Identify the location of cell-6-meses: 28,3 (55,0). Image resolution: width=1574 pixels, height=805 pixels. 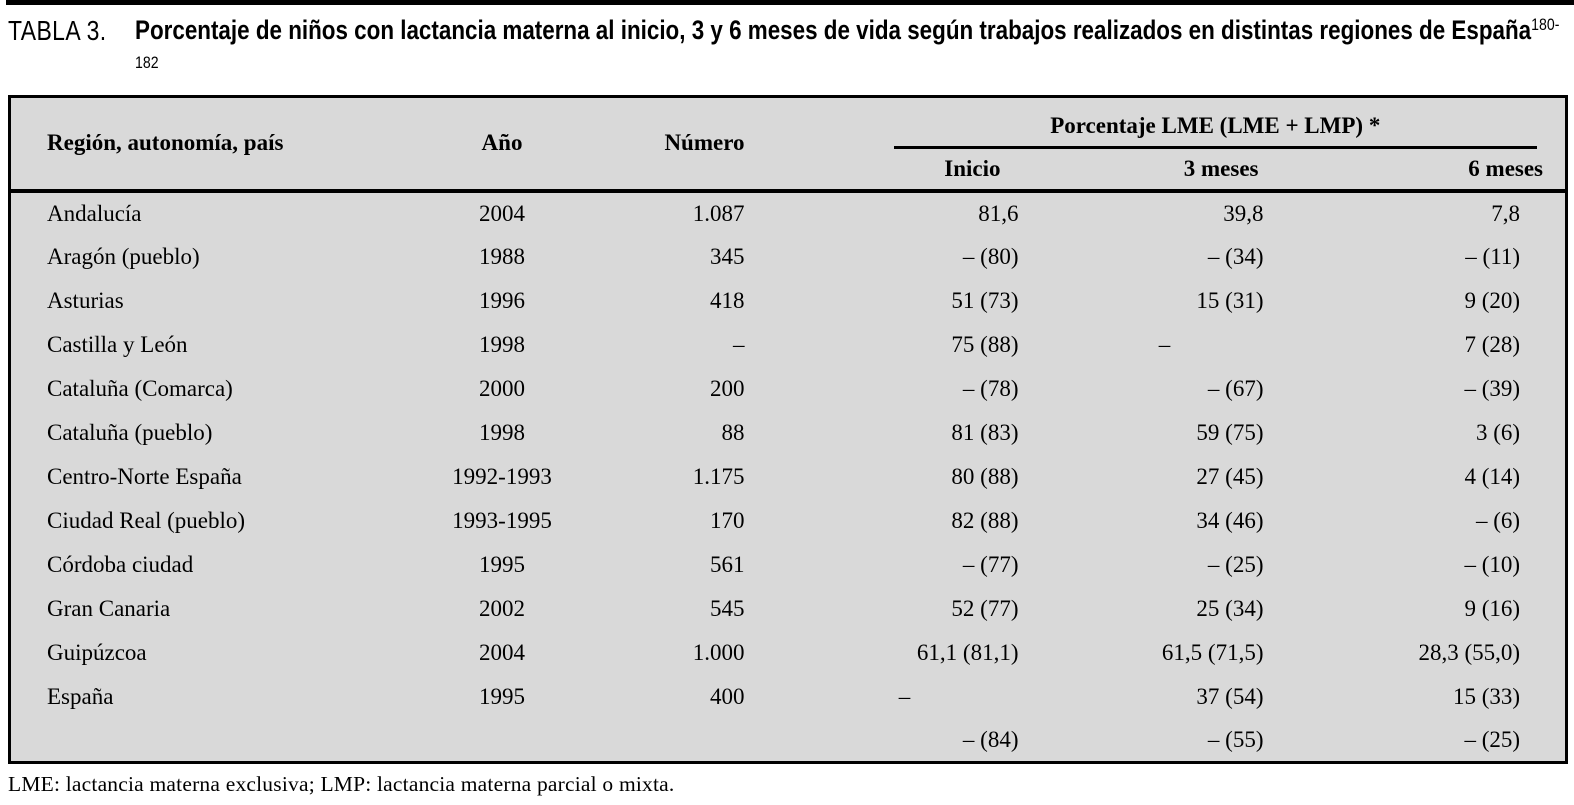
(1469, 652).